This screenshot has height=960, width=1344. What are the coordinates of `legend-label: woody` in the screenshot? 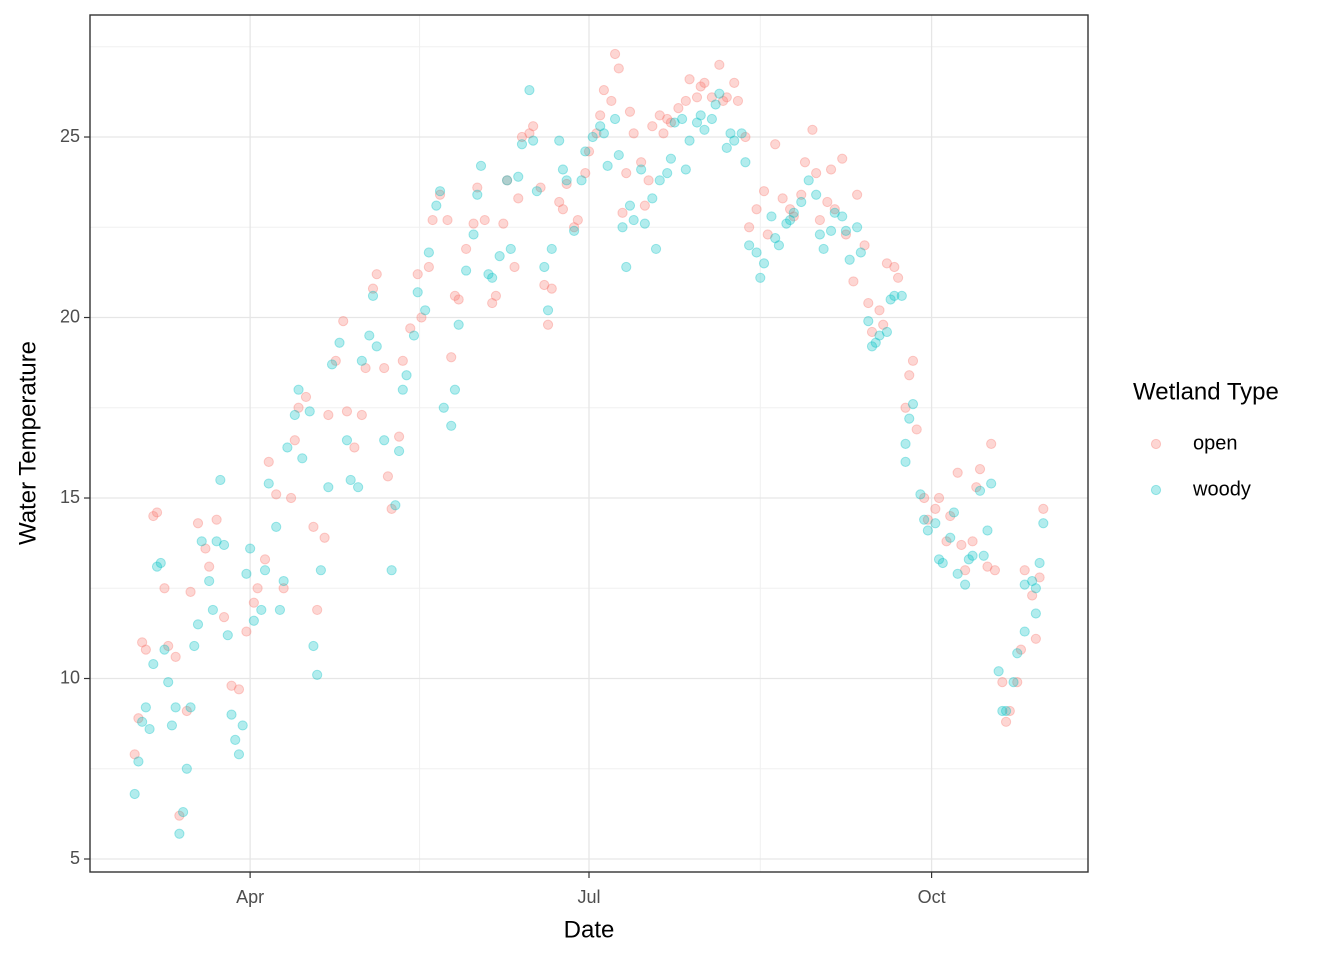 It's located at (1221, 489).